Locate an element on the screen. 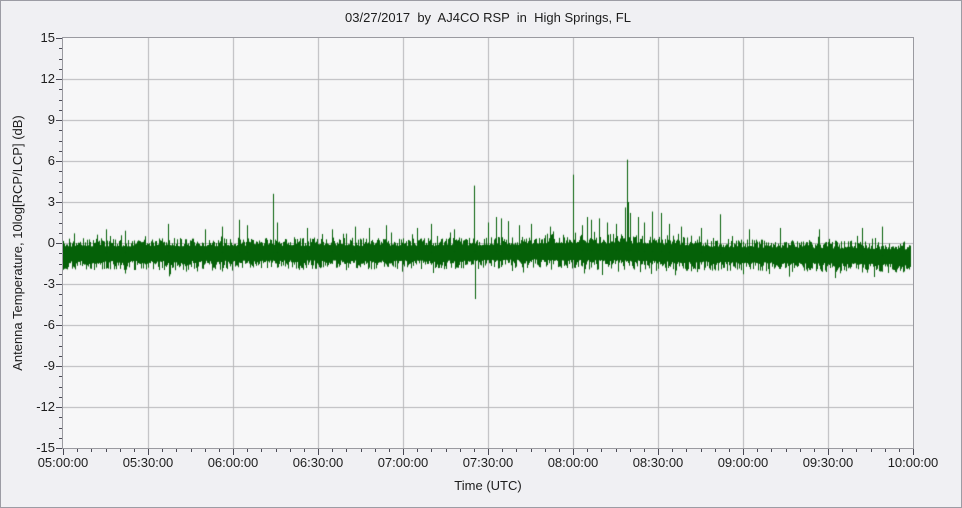 This screenshot has height=508, width=962. x-tick-label: 05:30:00 is located at coordinates (148, 462).